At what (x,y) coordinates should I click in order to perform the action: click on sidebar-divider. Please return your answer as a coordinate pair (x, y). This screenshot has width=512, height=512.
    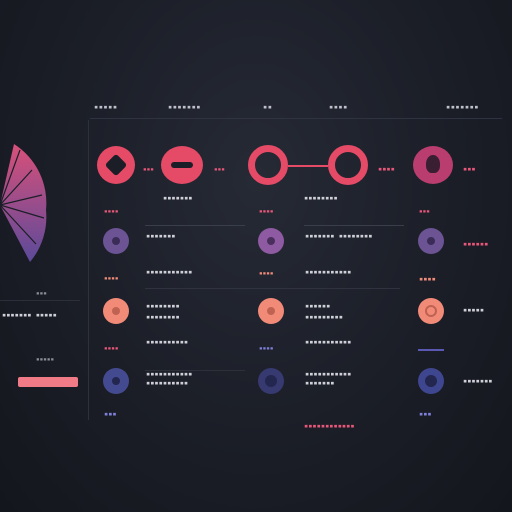
    Looking at the image, I should click on (88, 270).